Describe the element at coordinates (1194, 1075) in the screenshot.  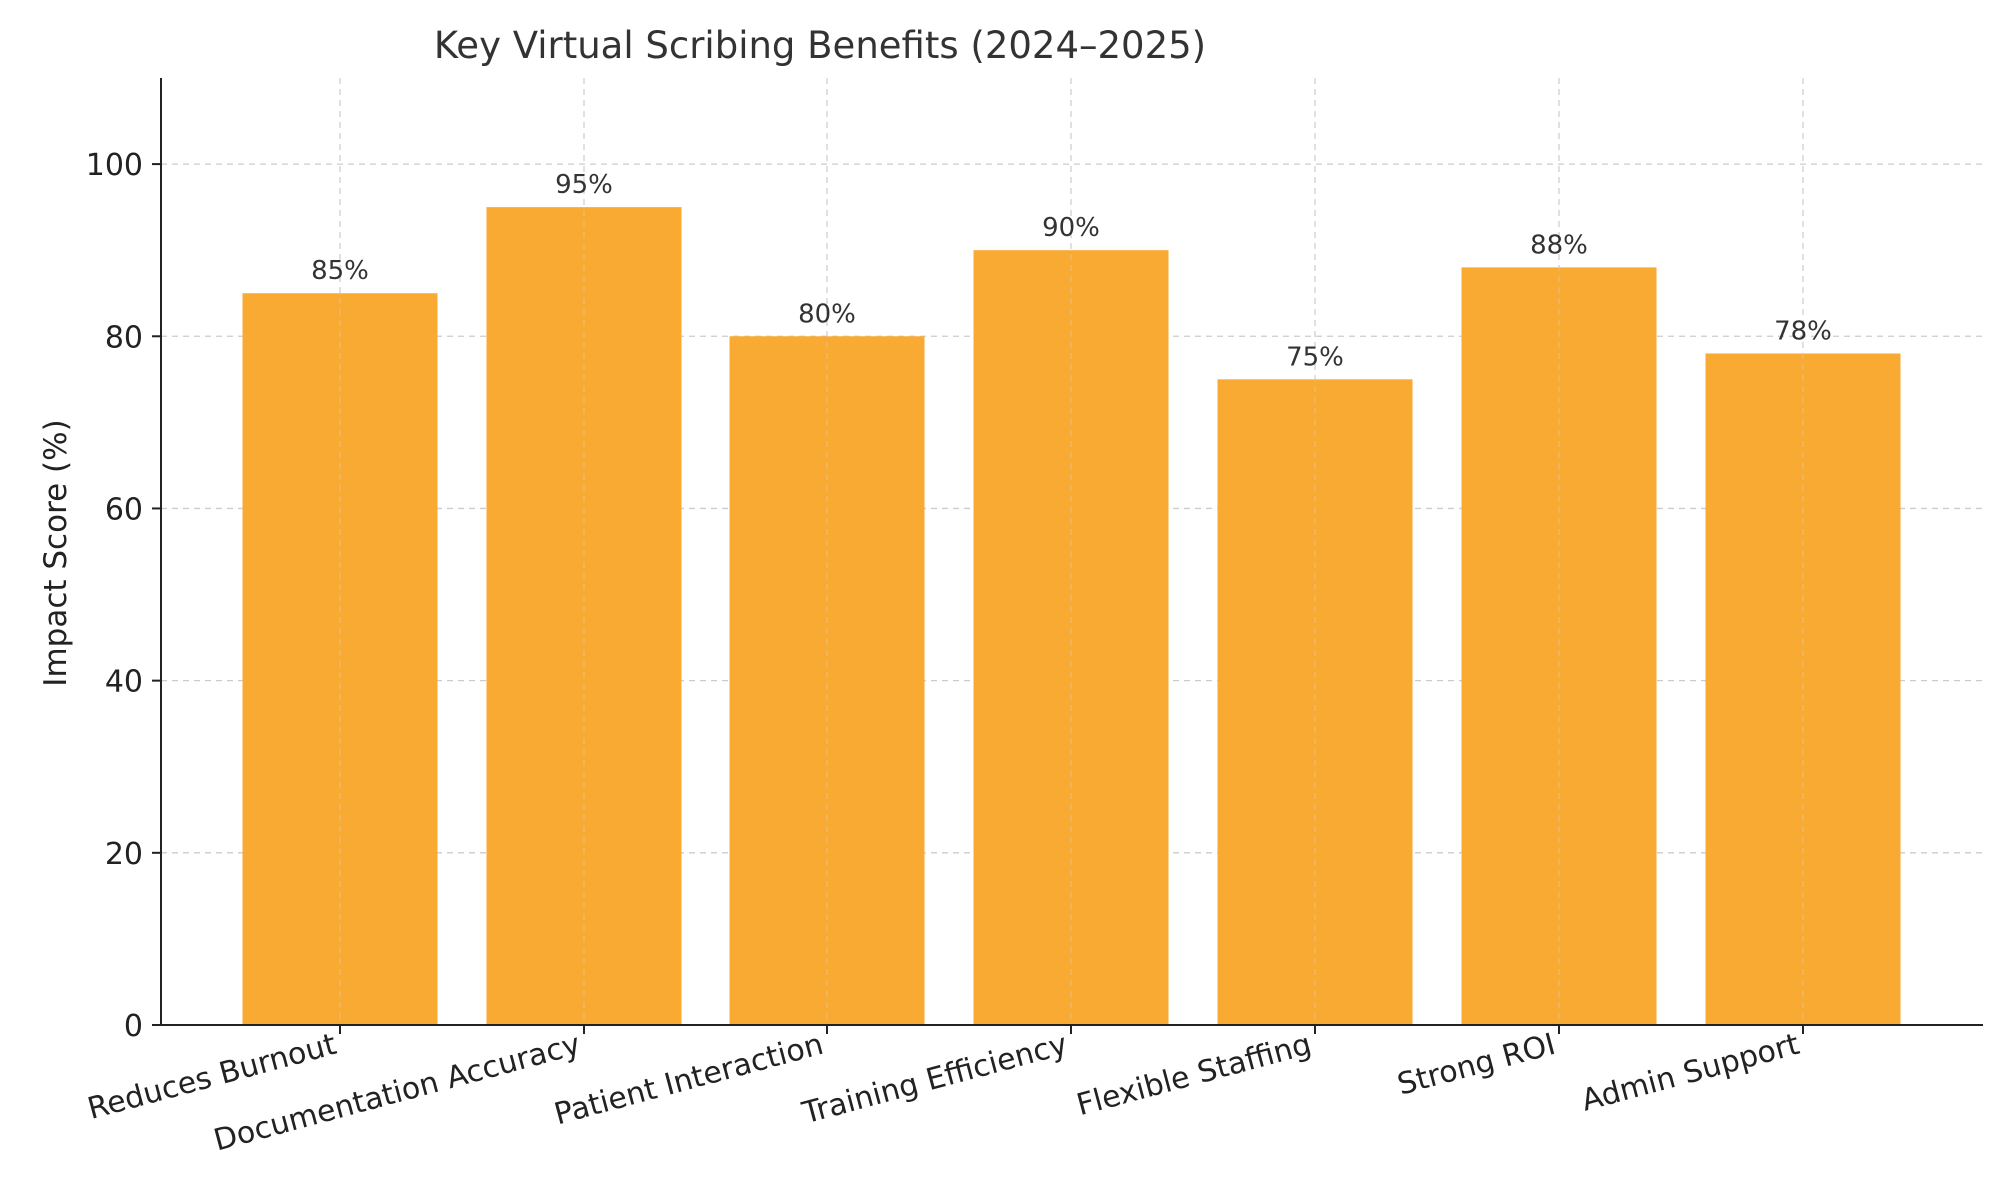
I see `x-tick-label-4: Flexible Staffing` at that location.